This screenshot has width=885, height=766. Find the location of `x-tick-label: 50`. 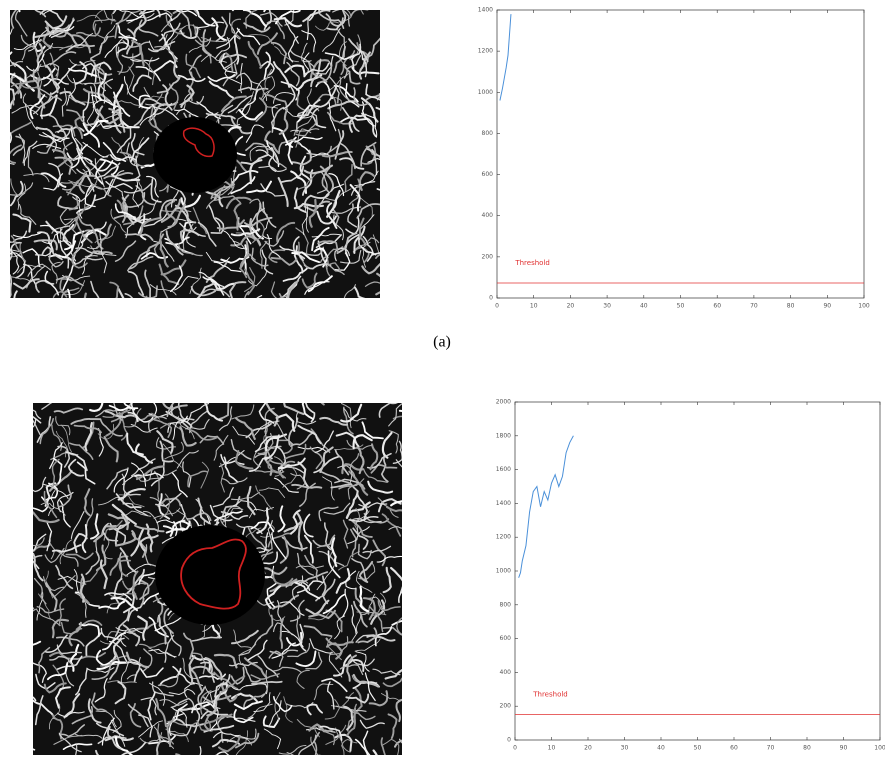

x-tick-label: 50 is located at coordinates (681, 306).